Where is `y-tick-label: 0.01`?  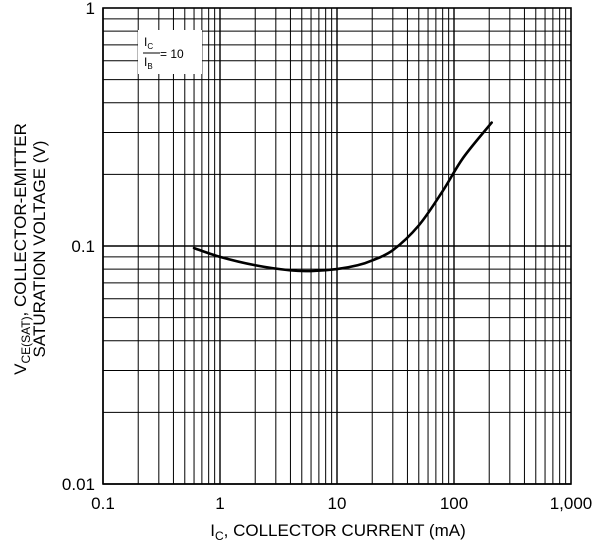
y-tick-label: 0.01 is located at coordinates (78, 484).